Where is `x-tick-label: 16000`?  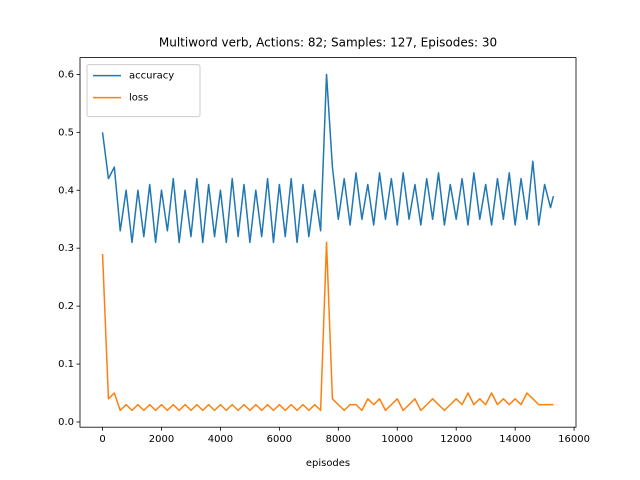
x-tick-label: 16000 is located at coordinates (574, 439).